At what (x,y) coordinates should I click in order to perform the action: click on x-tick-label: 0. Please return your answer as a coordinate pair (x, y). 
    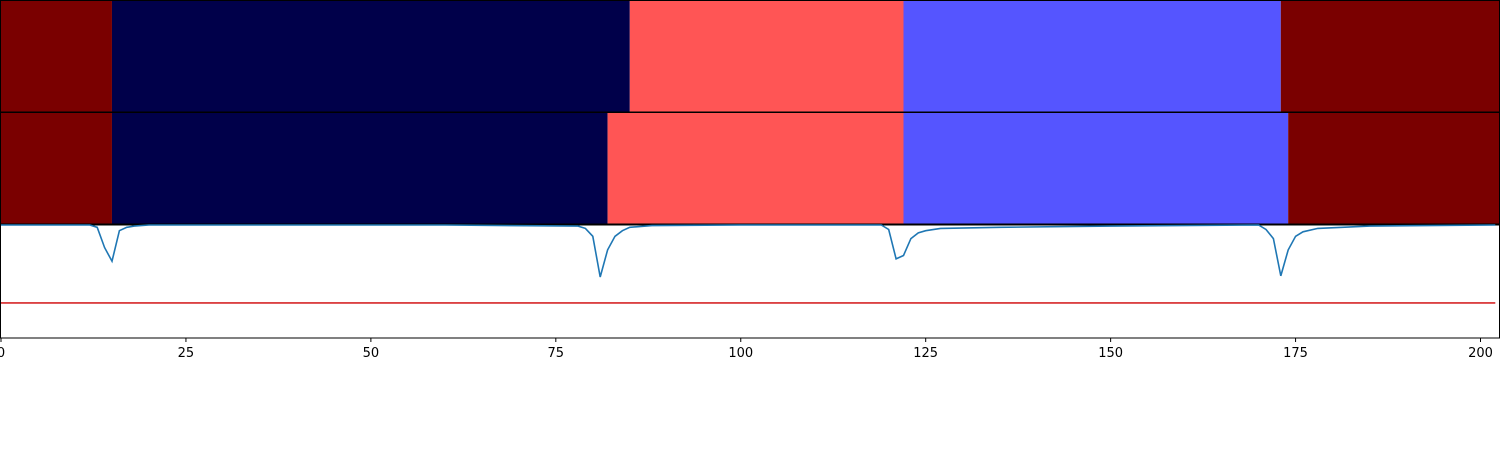
    Looking at the image, I should click on (2, 353).